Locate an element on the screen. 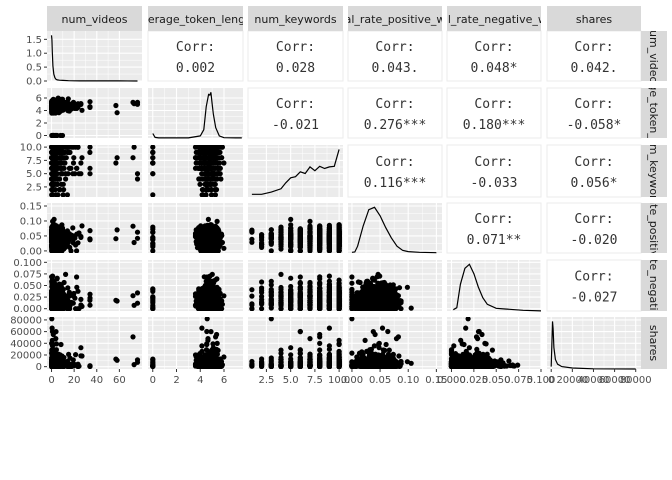 Image resolution: width=672 pixels, height=480 pixels. panel-r1-c2: Corr:-0.021 is located at coordinates (295, 113).